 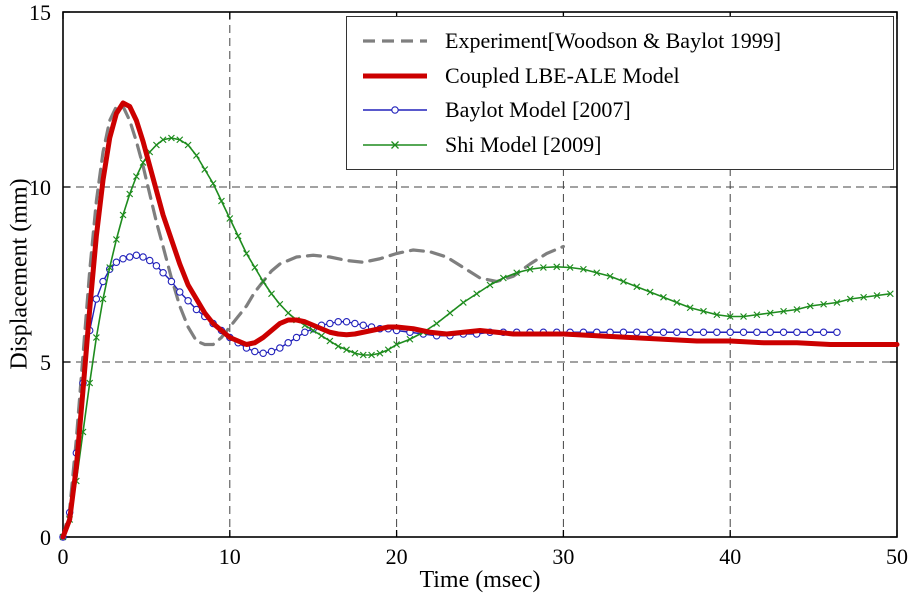 I want to click on shi-line-sample, so click(x=395, y=145).